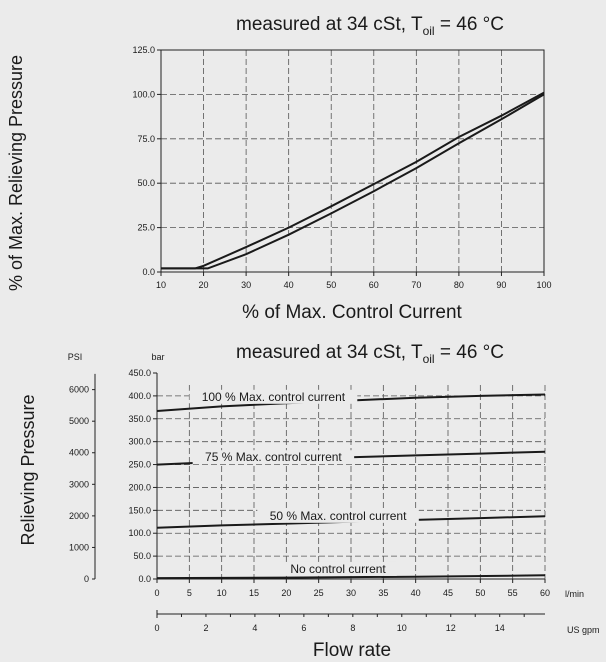 The width and height of the screenshot is (606, 662). Describe the element at coordinates (156, 593) in the screenshot. I see `bottom-x-tick-label: 0` at that location.